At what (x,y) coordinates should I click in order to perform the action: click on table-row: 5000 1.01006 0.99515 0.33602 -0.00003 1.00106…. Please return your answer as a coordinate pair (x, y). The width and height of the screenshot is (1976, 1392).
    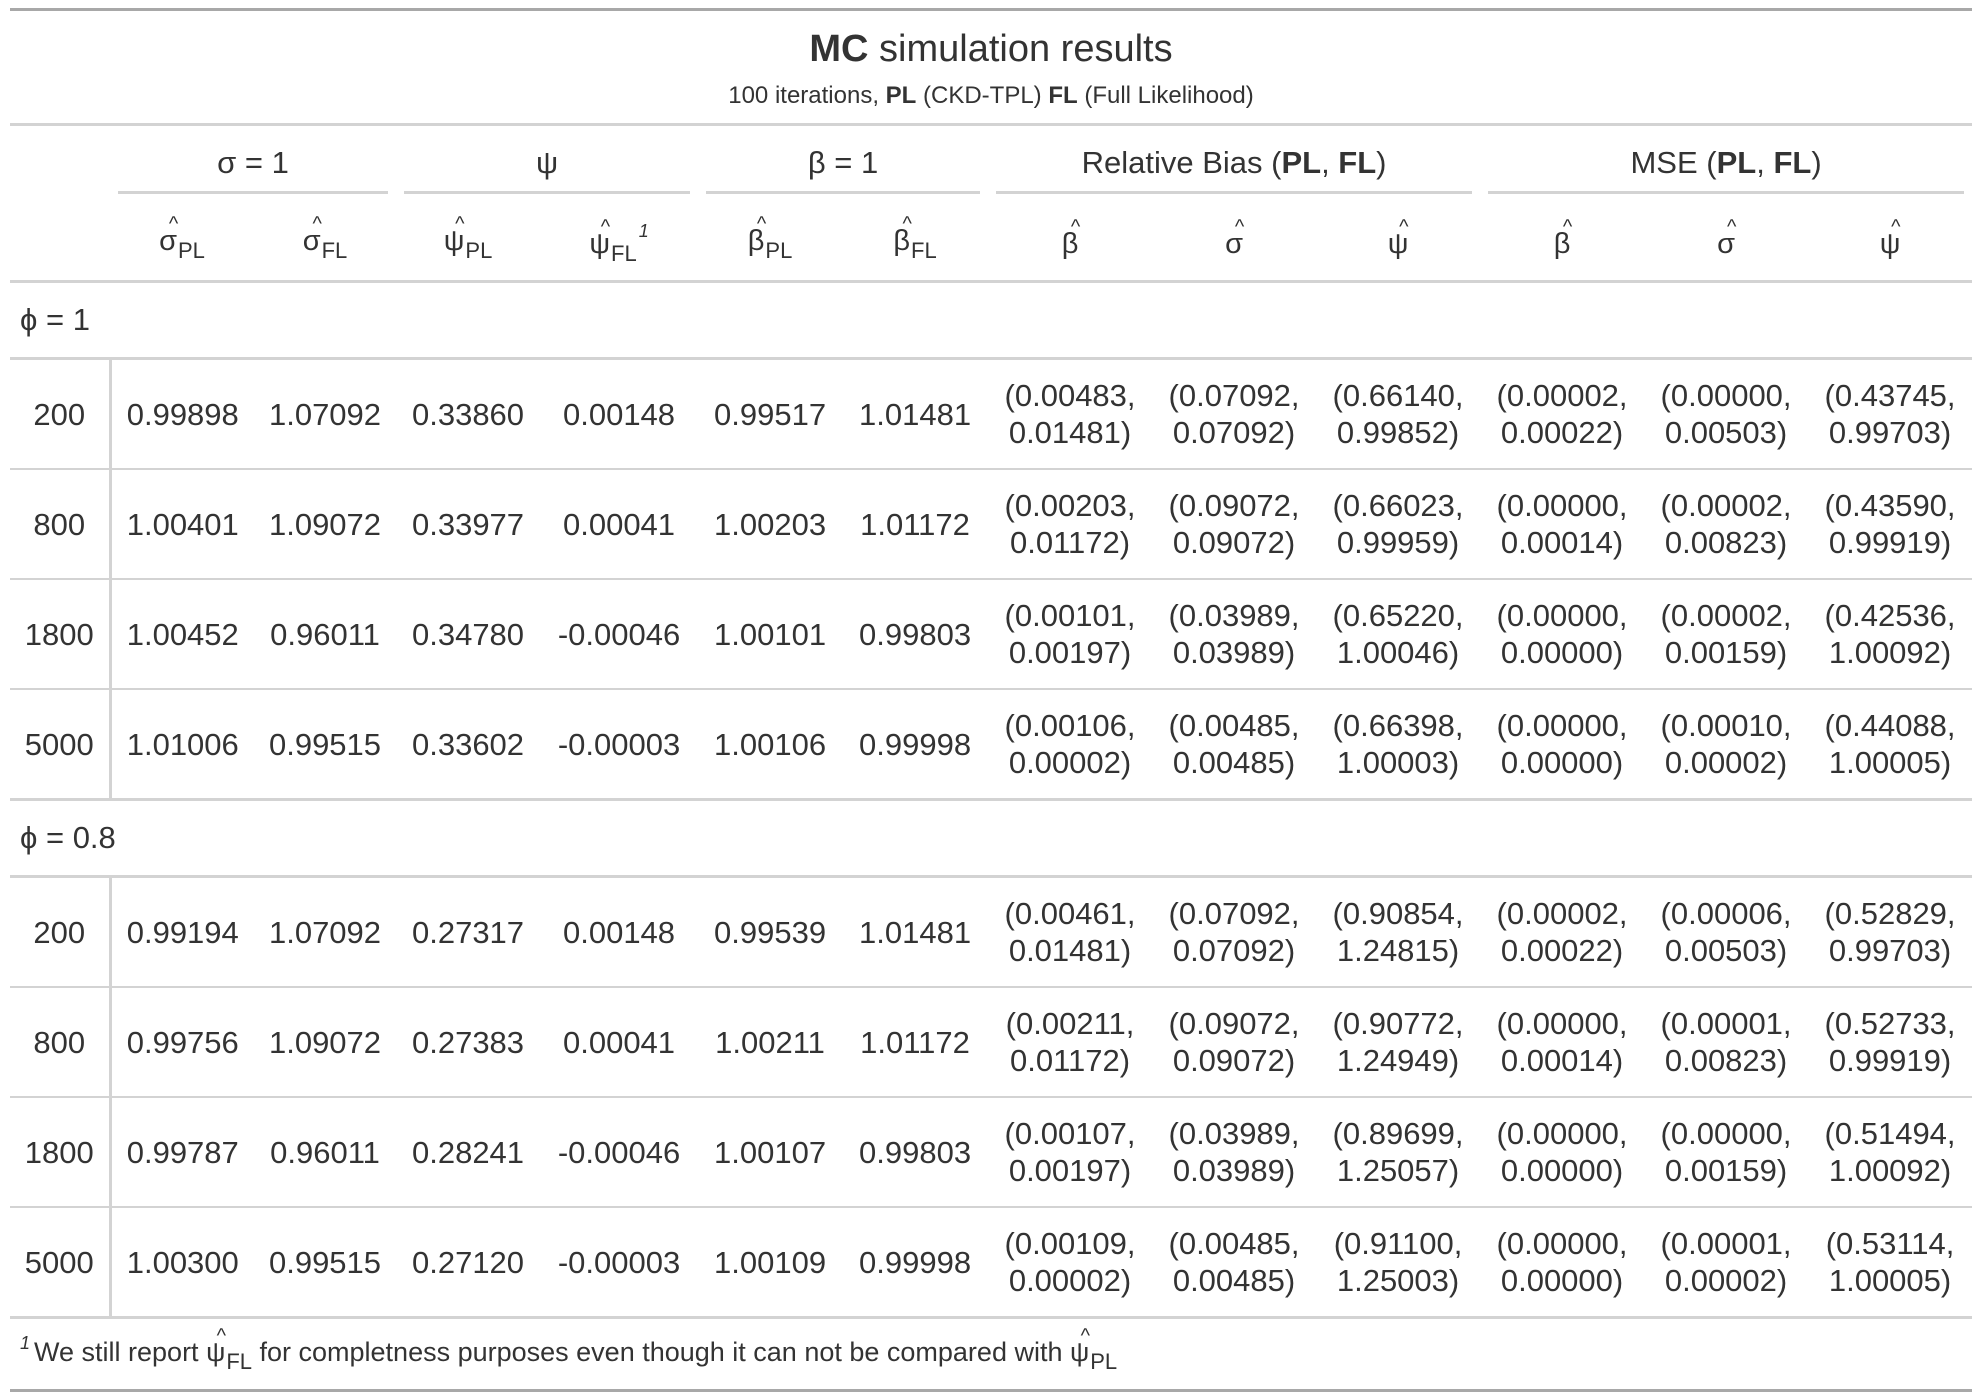
    Looking at the image, I should click on (991, 744).